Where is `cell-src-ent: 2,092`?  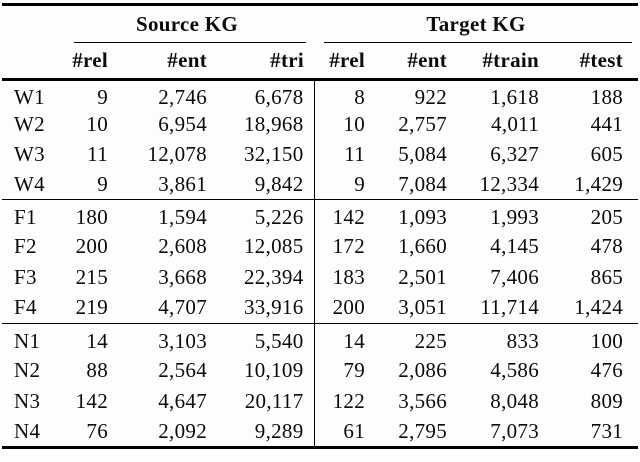 cell-src-ent: 2,092 is located at coordinates (182, 430).